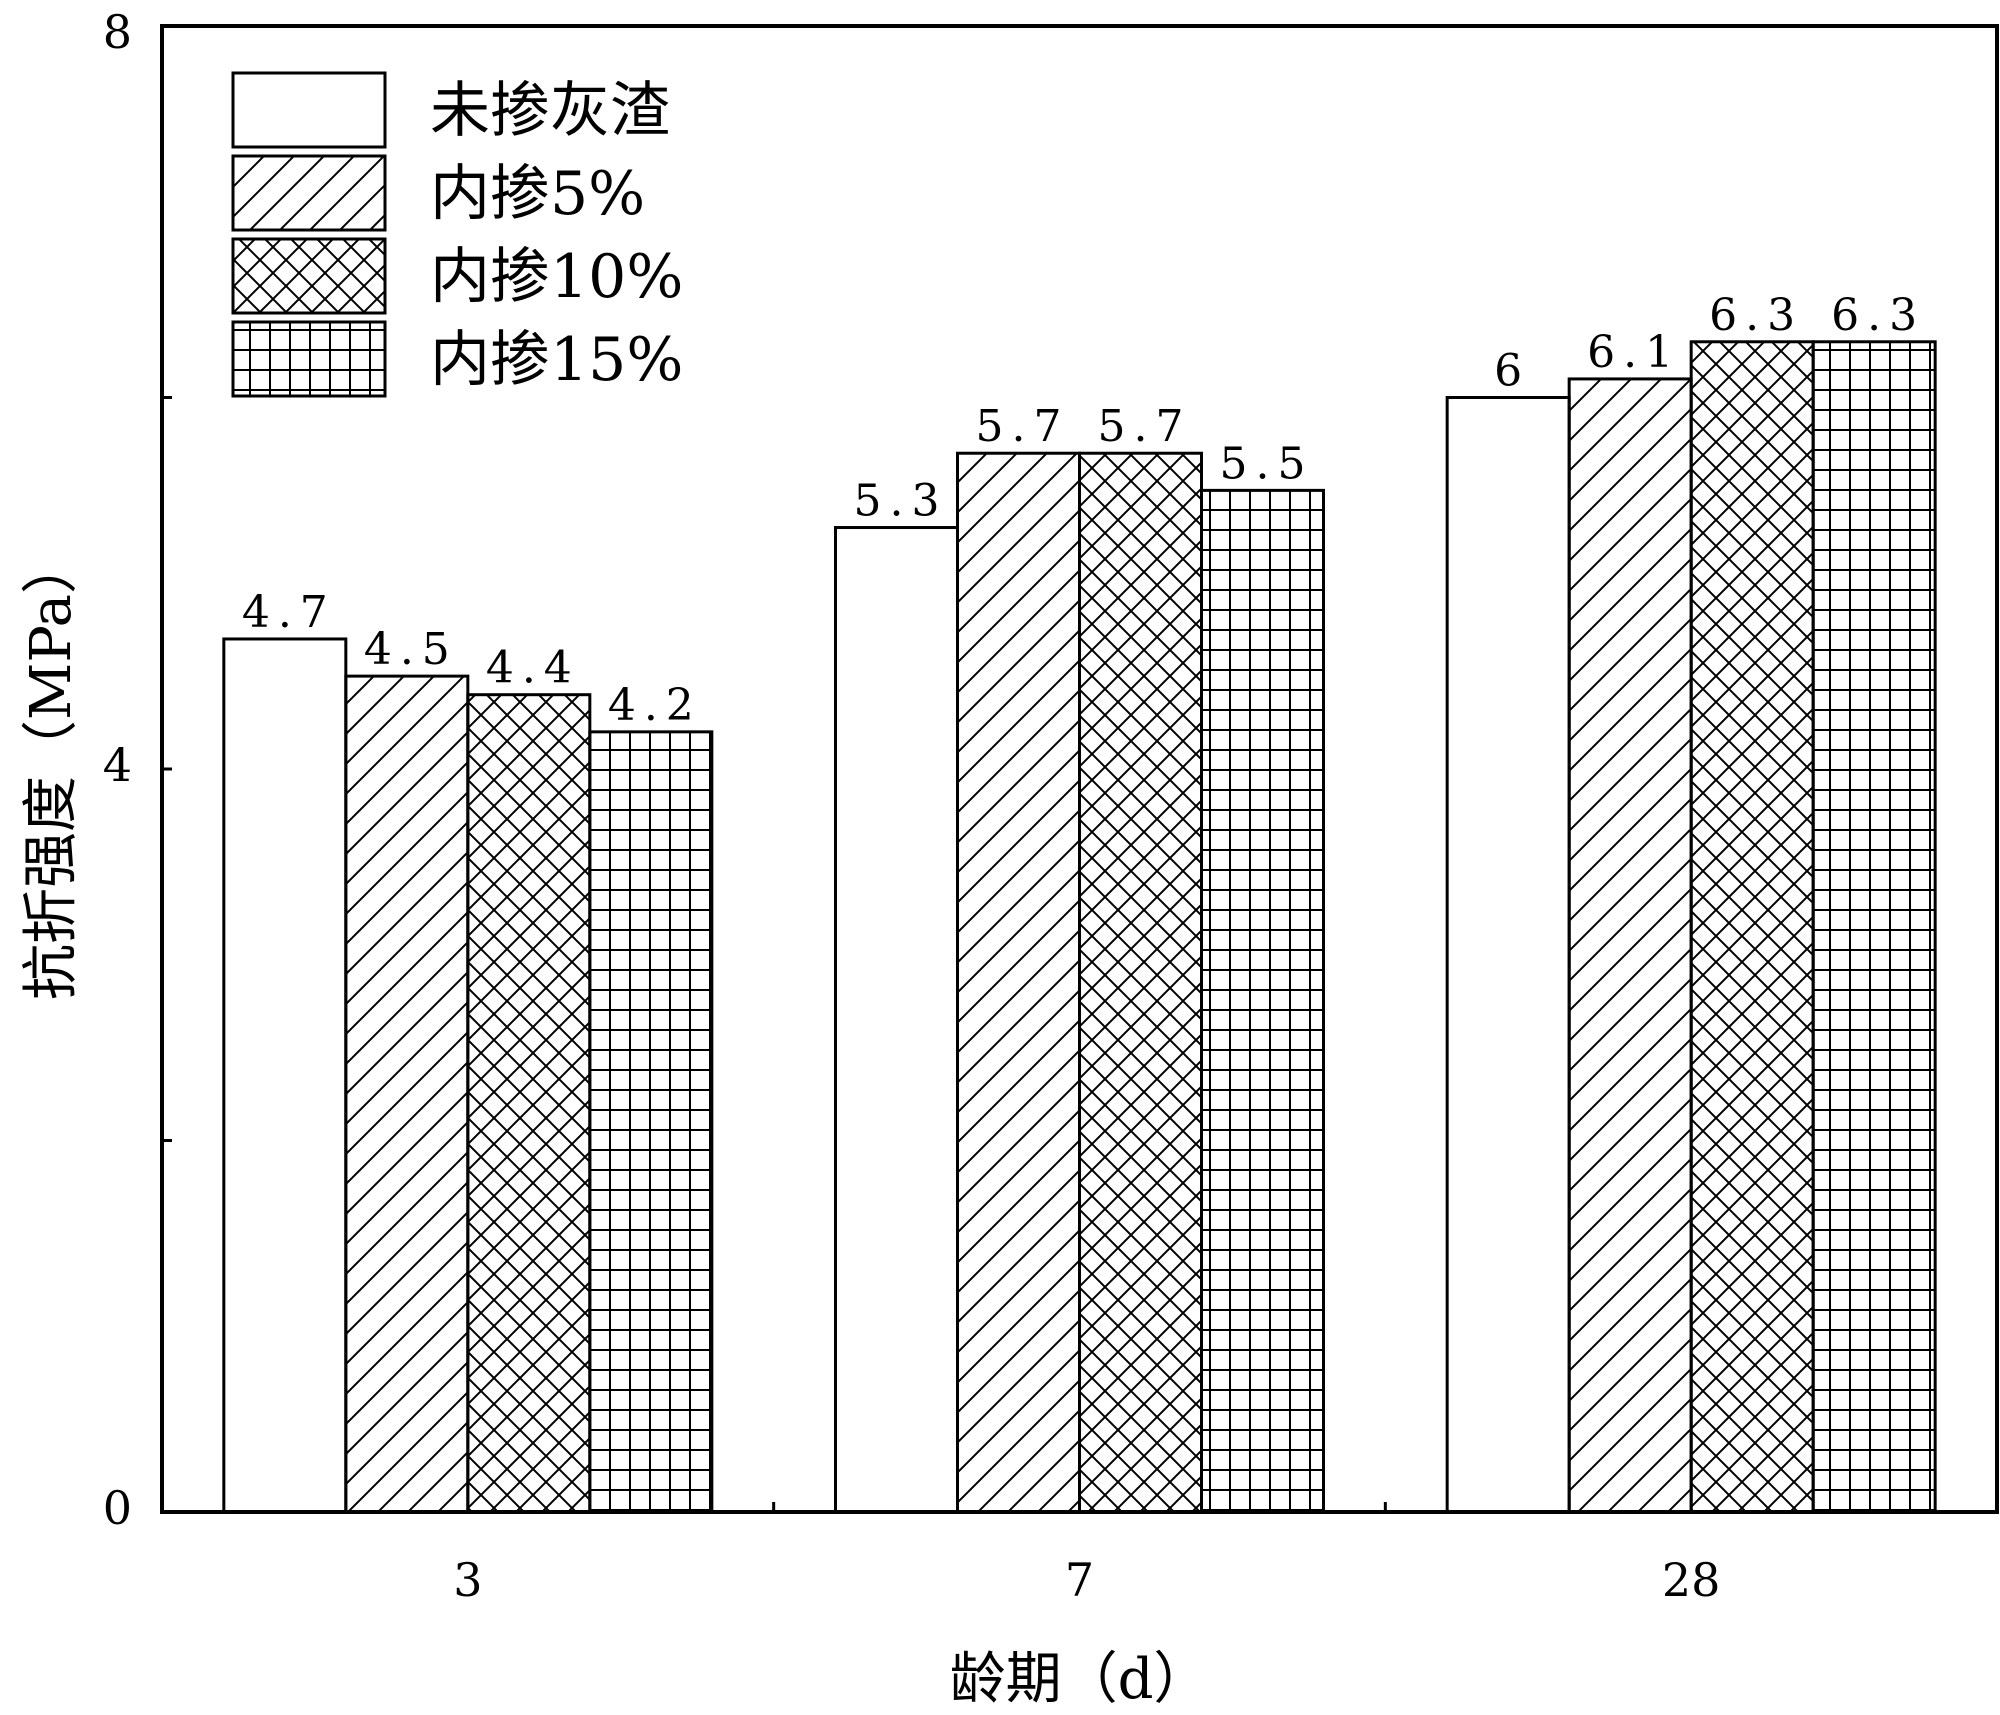 The image size is (2000, 1715). Describe the element at coordinates (467, 1580) in the screenshot. I see `x-tick-label: 3` at that location.